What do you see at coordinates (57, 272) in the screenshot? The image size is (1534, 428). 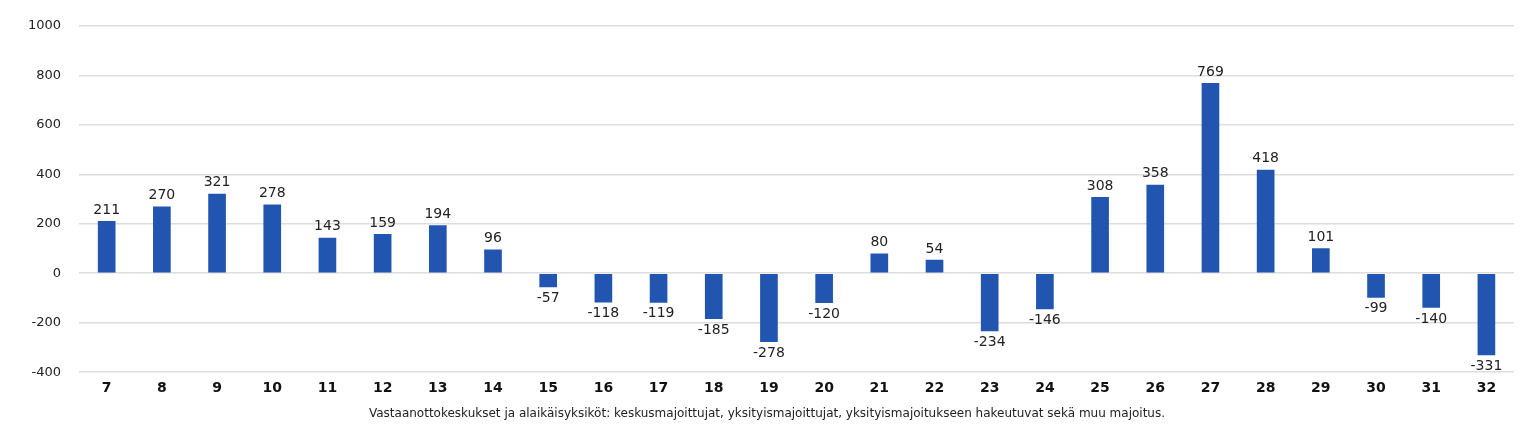 I see `y-tick-label: 0` at bounding box center [57, 272].